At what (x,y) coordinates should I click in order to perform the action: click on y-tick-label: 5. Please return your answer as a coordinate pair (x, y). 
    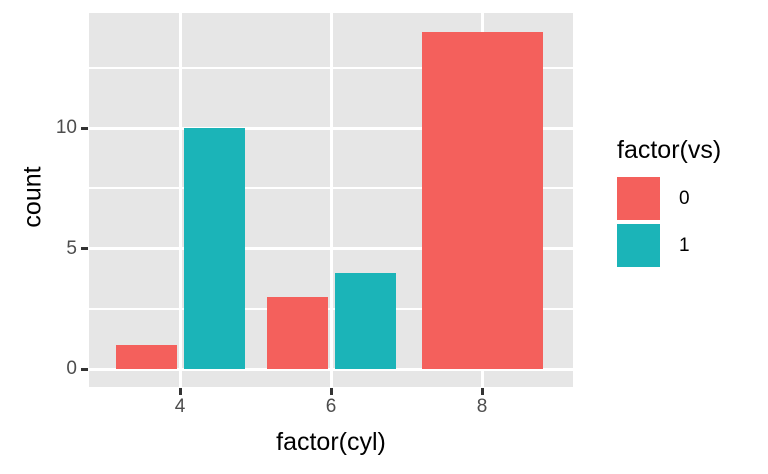
    Looking at the image, I should click on (71, 248).